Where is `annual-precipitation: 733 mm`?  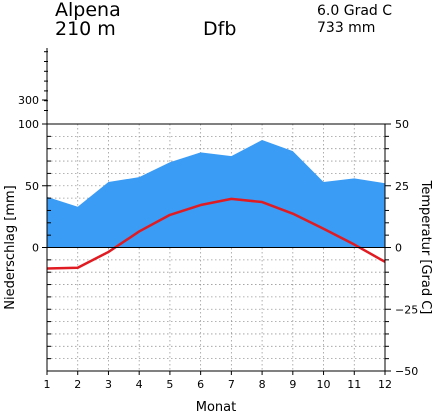 annual-precipitation: 733 mm is located at coordinates (346, 28).